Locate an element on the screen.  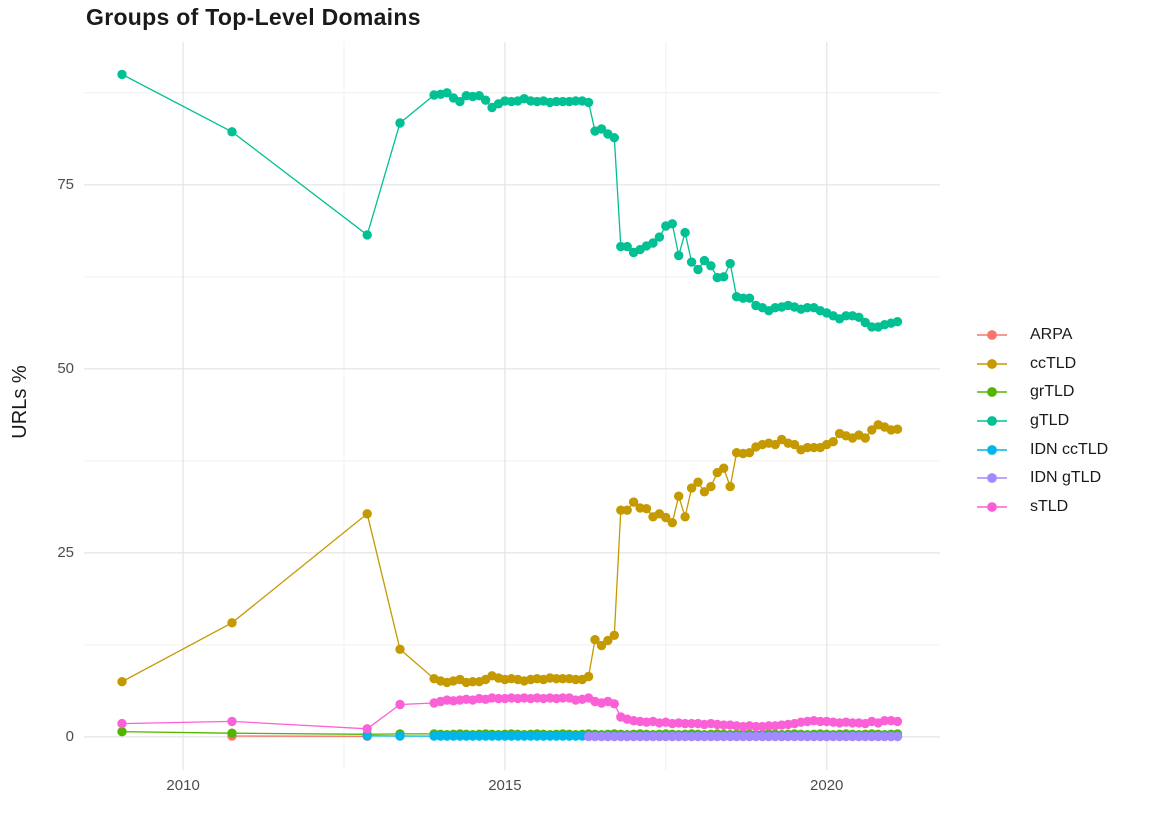
legend-label: IDN gTLD is located at coordinates (1066, 478).